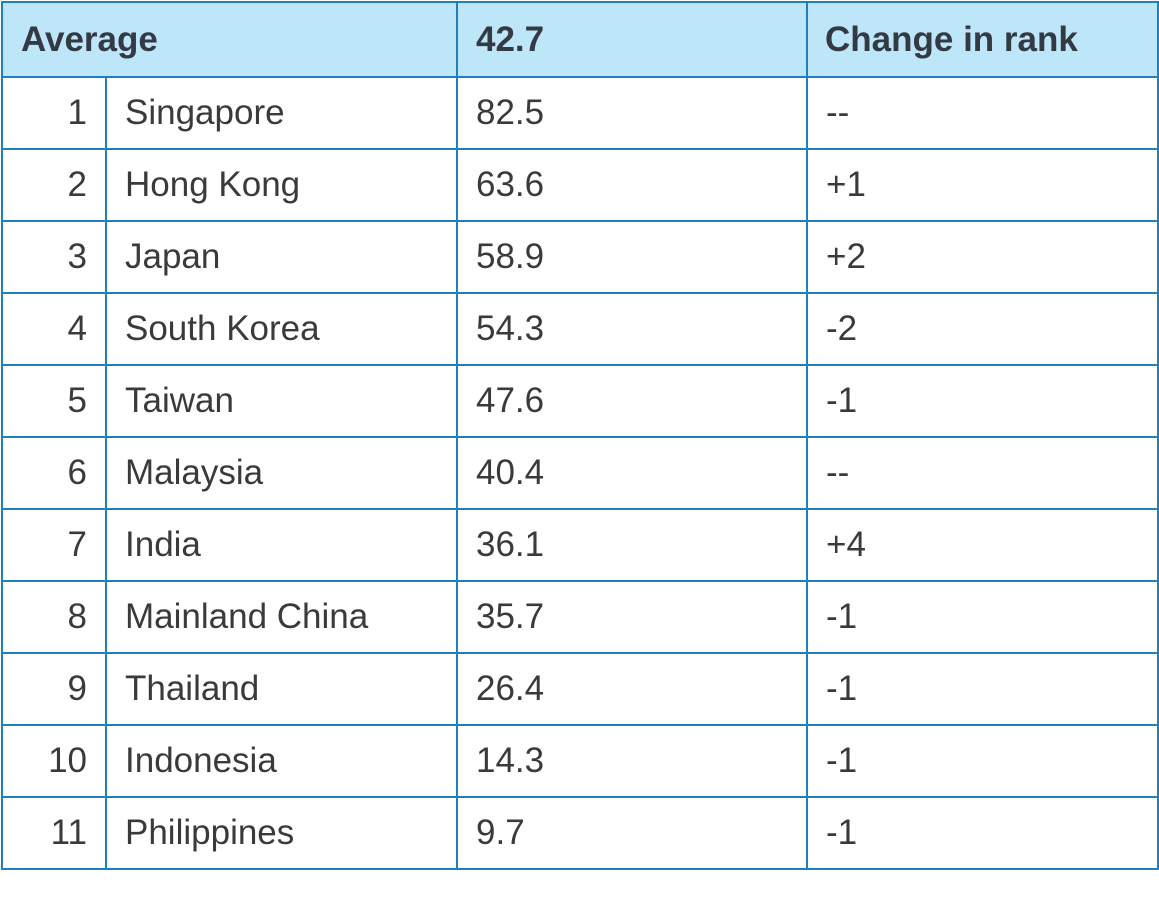 The image size is (1159, 916). What do you see at coordinates (281, 473) in the screenshot?
I see `market-cell: Malaysia` at bounding box center [281, 473].